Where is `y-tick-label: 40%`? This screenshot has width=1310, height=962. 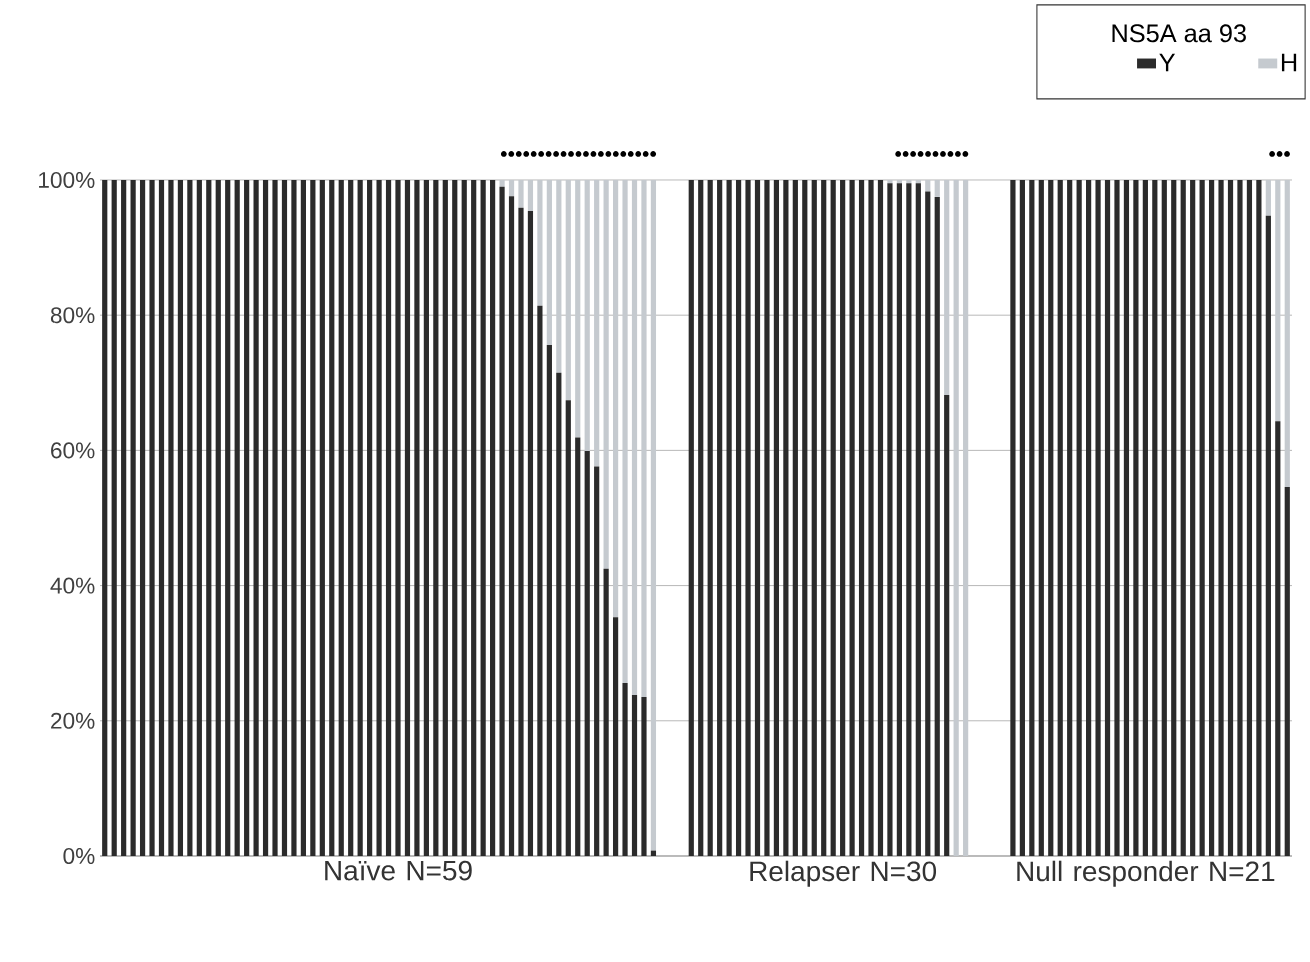 y-tick-label: 40% is located at coordinates (72, 585).